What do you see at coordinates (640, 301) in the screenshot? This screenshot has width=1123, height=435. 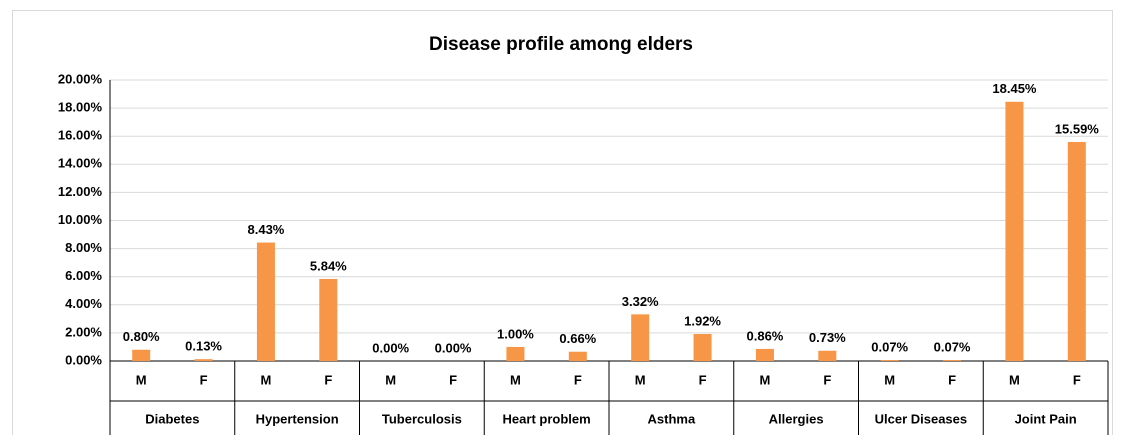 I see `data-label: 3.32%` at bounding box center [640, 301].